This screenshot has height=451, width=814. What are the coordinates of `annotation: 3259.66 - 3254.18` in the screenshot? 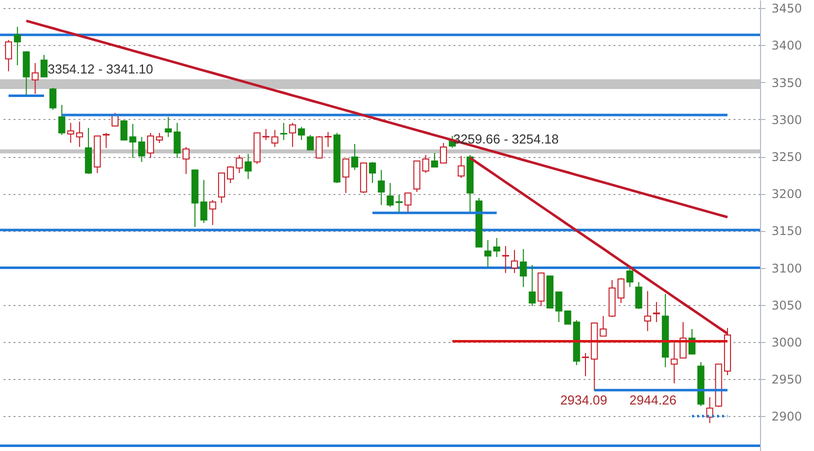 It's located at (506, 138).